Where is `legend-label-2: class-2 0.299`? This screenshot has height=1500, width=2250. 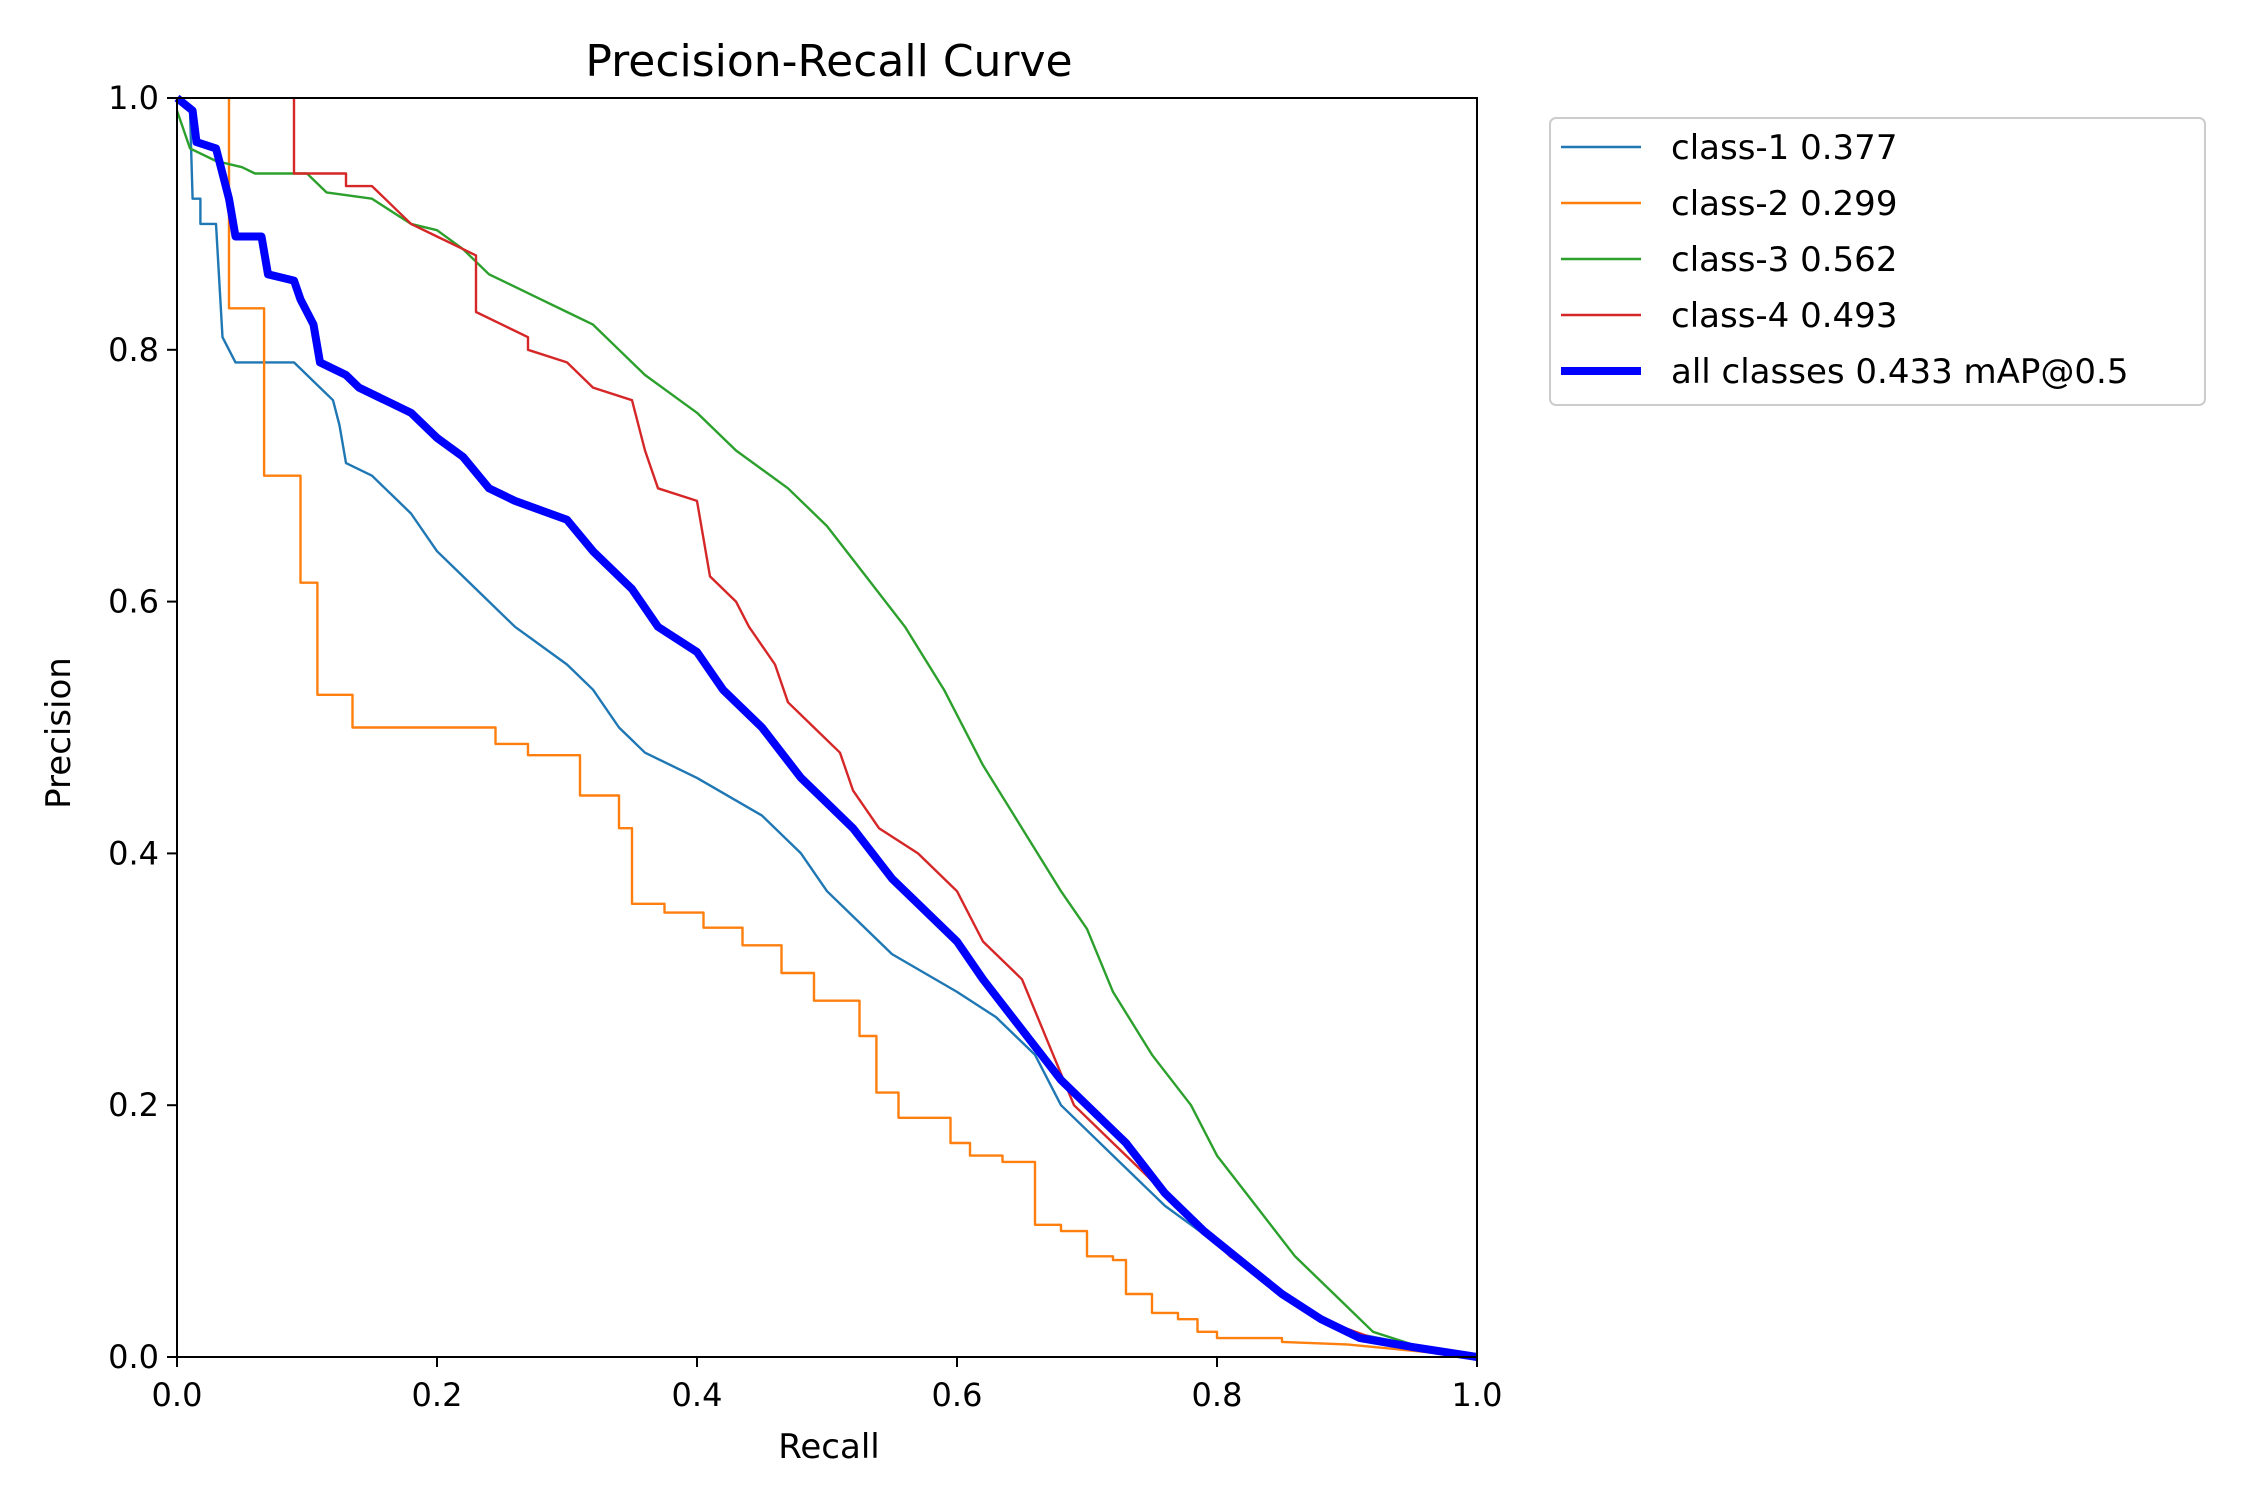
legend-label-2: class-2 0.299 is located at coordinates (1784, 204).